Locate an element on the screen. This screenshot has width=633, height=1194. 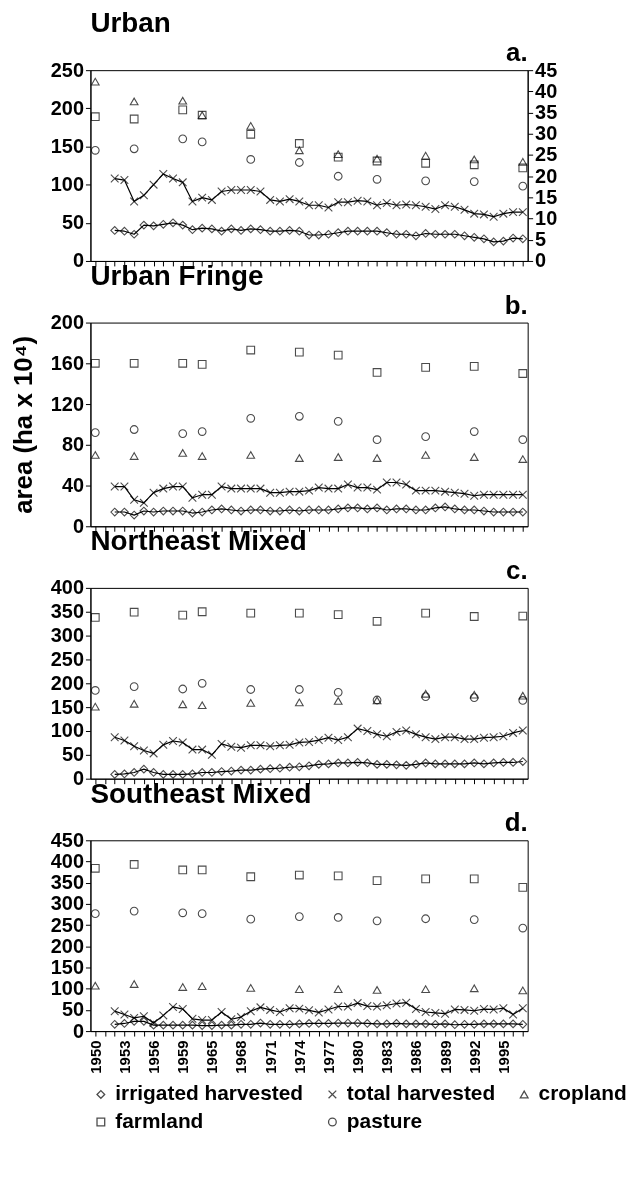
x-tick-label: 1986 is located at coordinates (416, 1057).